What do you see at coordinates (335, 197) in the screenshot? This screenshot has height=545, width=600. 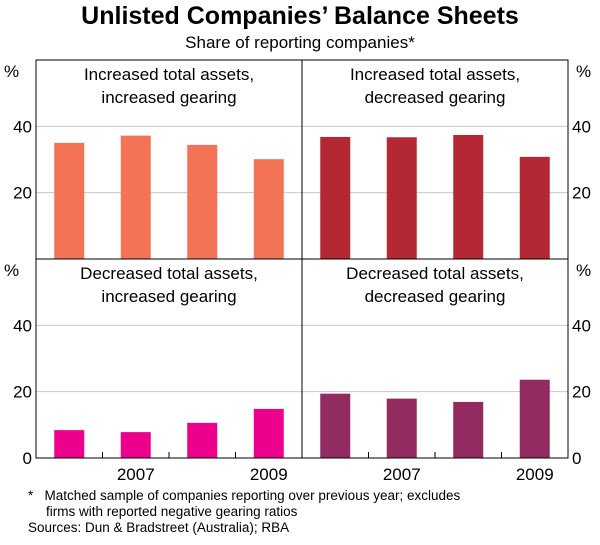 I see `bar-top-right-2006` at bounding box center [335, 197].